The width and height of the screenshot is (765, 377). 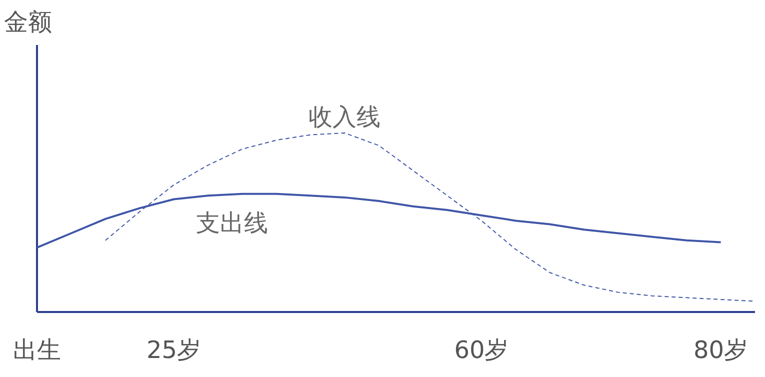 What do you see at coordinates (232, 222) in the screenshot?
I see `series-label: 支出线` at bounding box center [232, 222].